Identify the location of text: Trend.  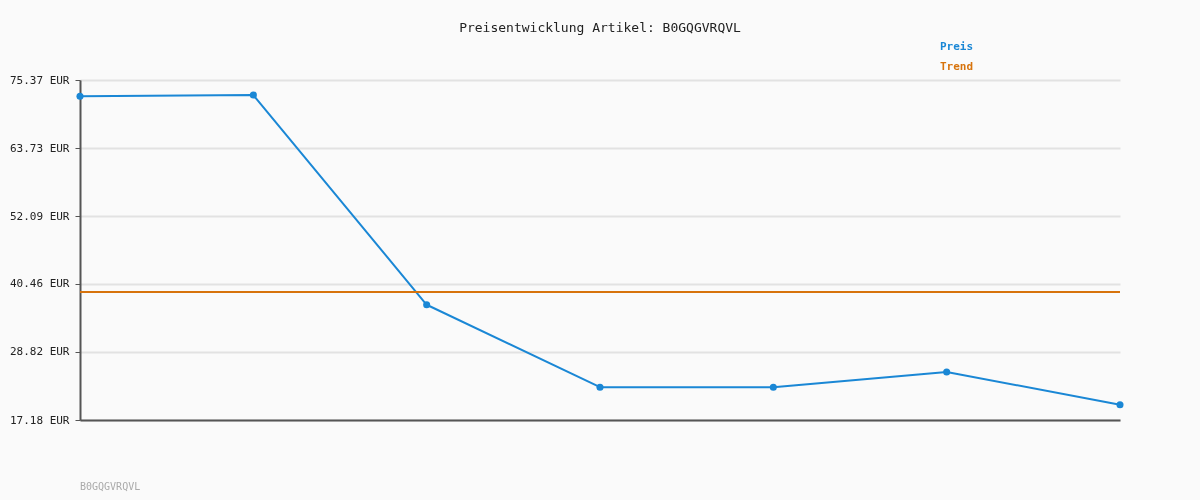
(957, 66).